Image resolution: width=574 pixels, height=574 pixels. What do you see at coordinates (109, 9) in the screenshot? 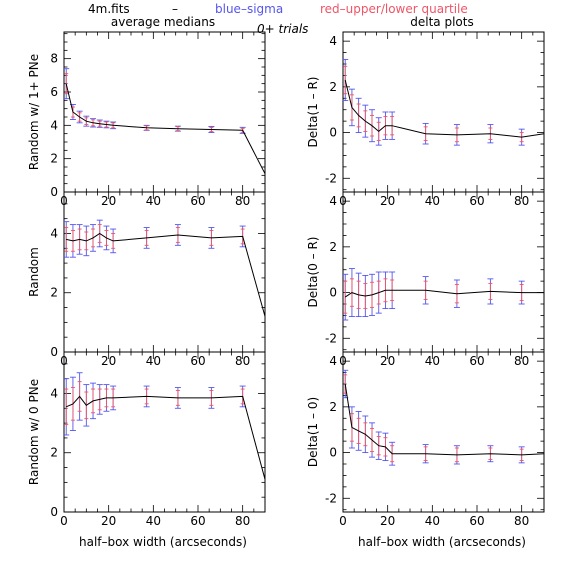
I see `file-label: 4m.fits` at bounding box center [109, 9].